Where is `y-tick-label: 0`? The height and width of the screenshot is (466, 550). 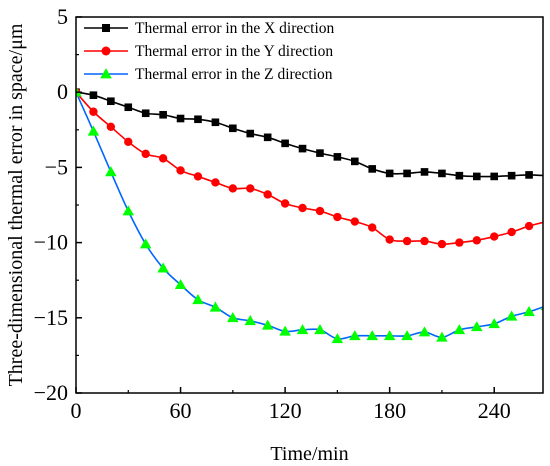 y-tick-label: 0 is located at coordinates (62, 91).